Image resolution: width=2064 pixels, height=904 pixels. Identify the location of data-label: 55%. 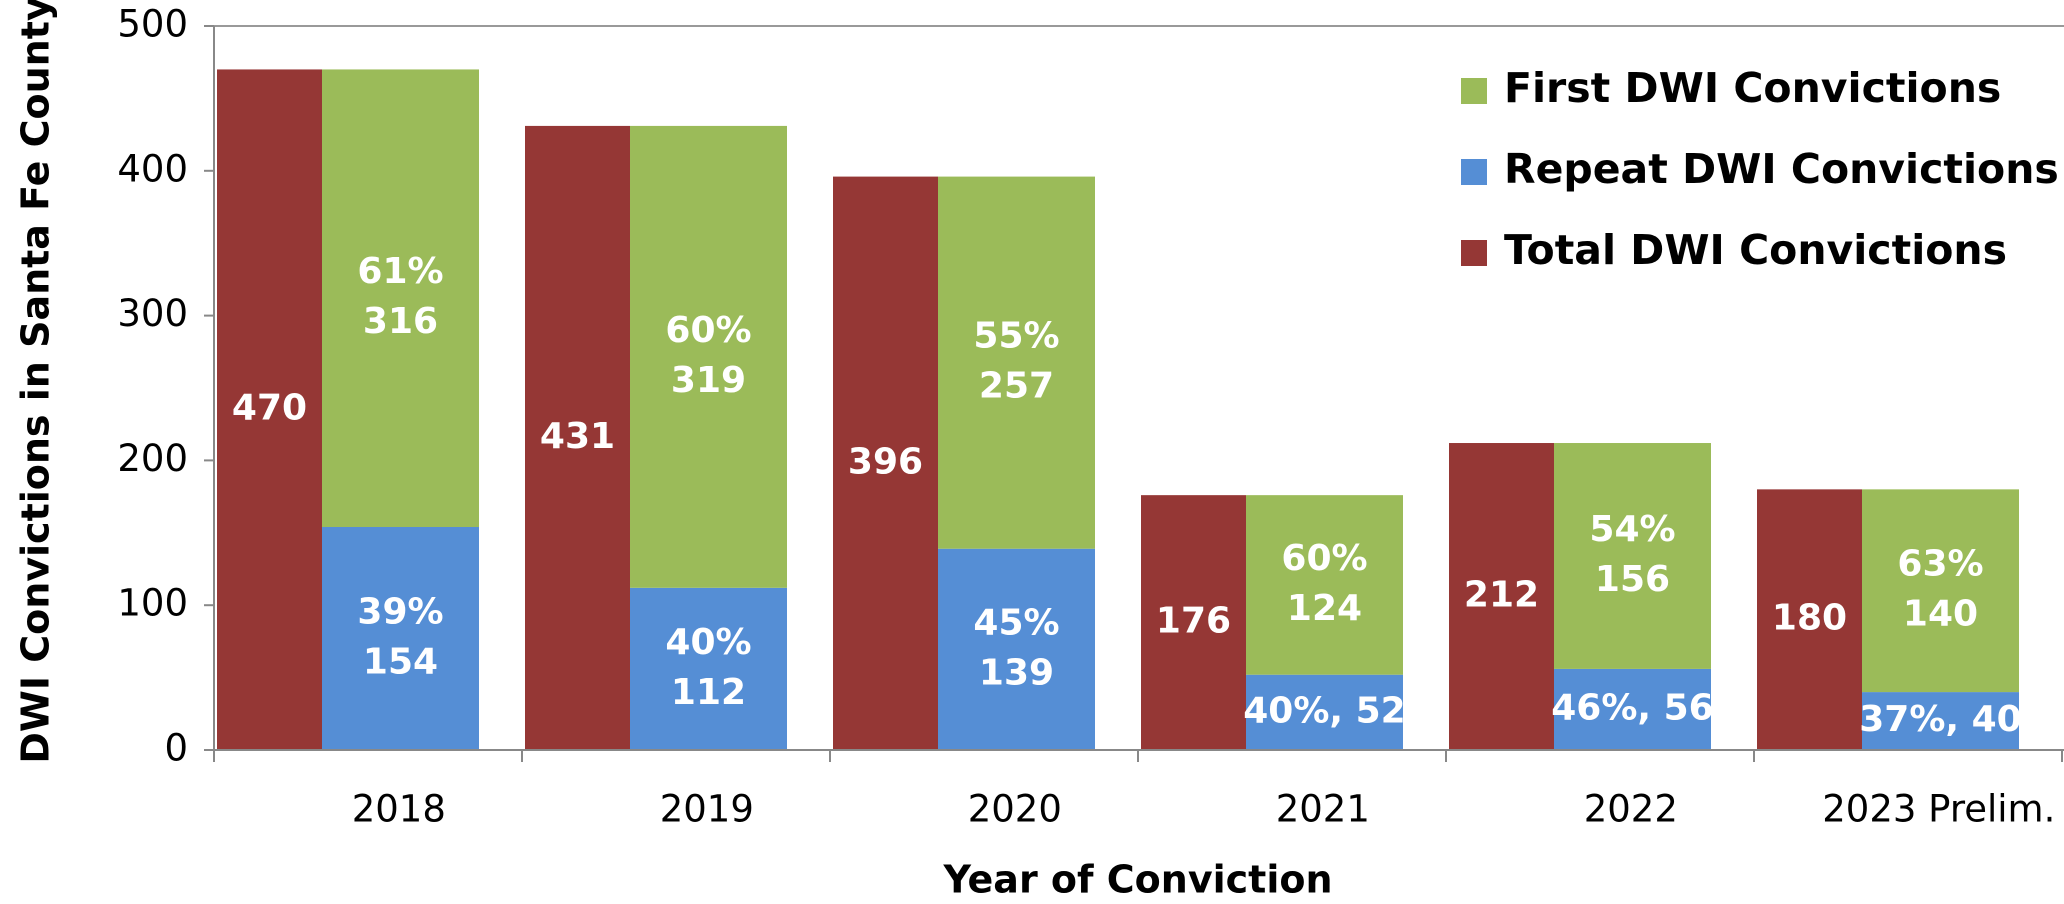
(1016, 336).